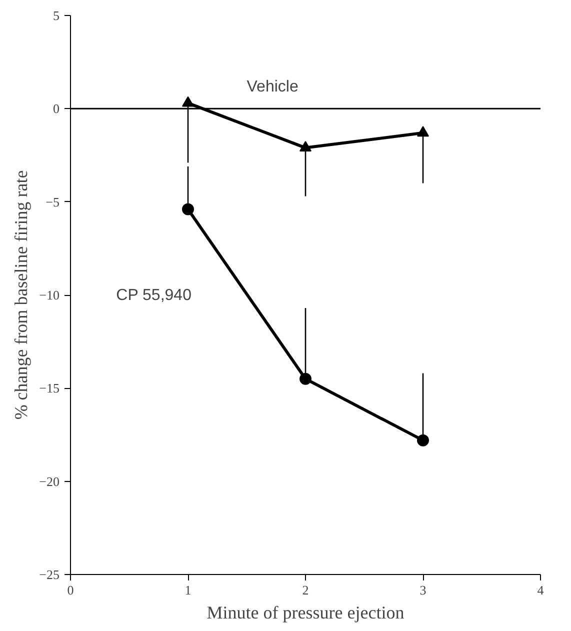 The height and width of the screenshot is (631, 571). I want to click on y-tick-label: −5, so click(53, 202).